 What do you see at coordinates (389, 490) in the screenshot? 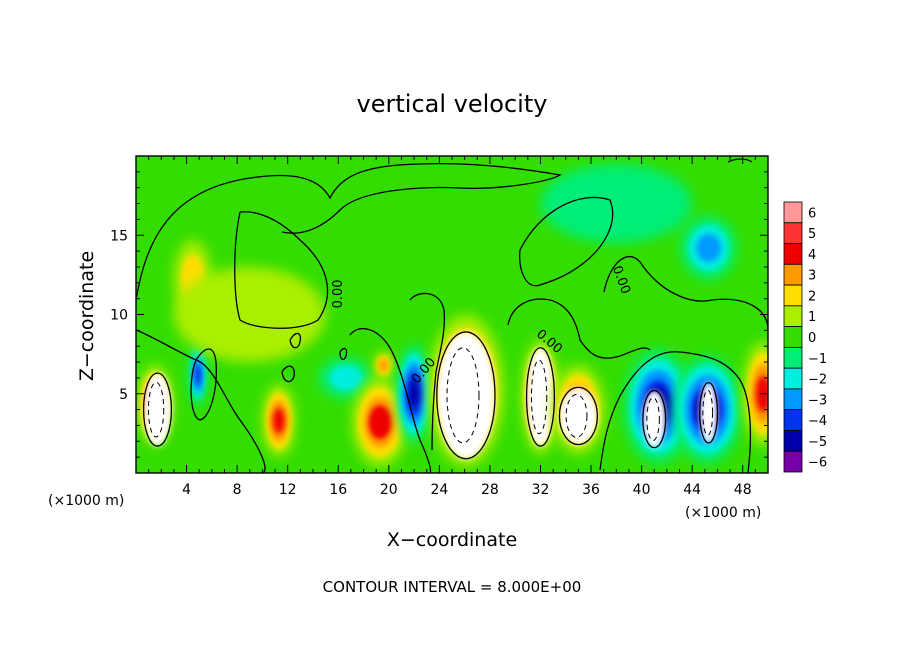
I see `x-tick-label: 20` at bounding box center [389, 490].